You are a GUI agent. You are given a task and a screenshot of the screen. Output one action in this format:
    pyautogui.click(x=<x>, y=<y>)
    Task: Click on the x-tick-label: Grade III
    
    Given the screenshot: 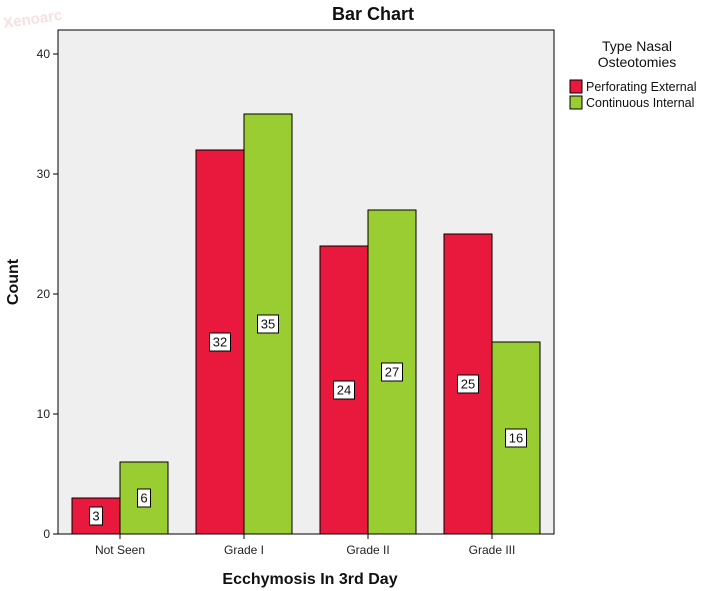 What is the action you would take?
    pyautogui.click(x=492, y=550)
    